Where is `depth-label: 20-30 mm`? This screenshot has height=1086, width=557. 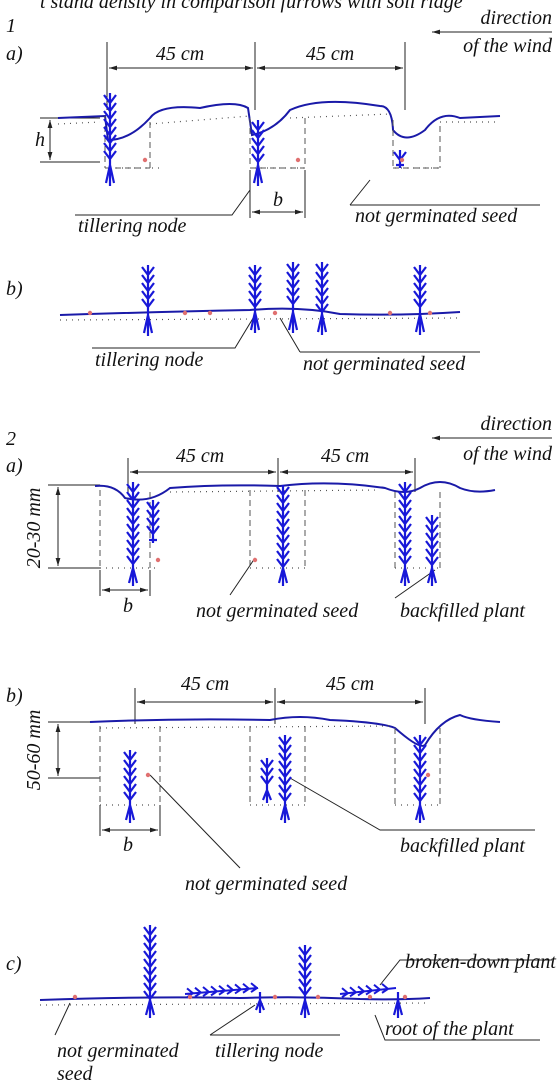
depth-label: 20-30 mm is located at coordinates (34, 528).